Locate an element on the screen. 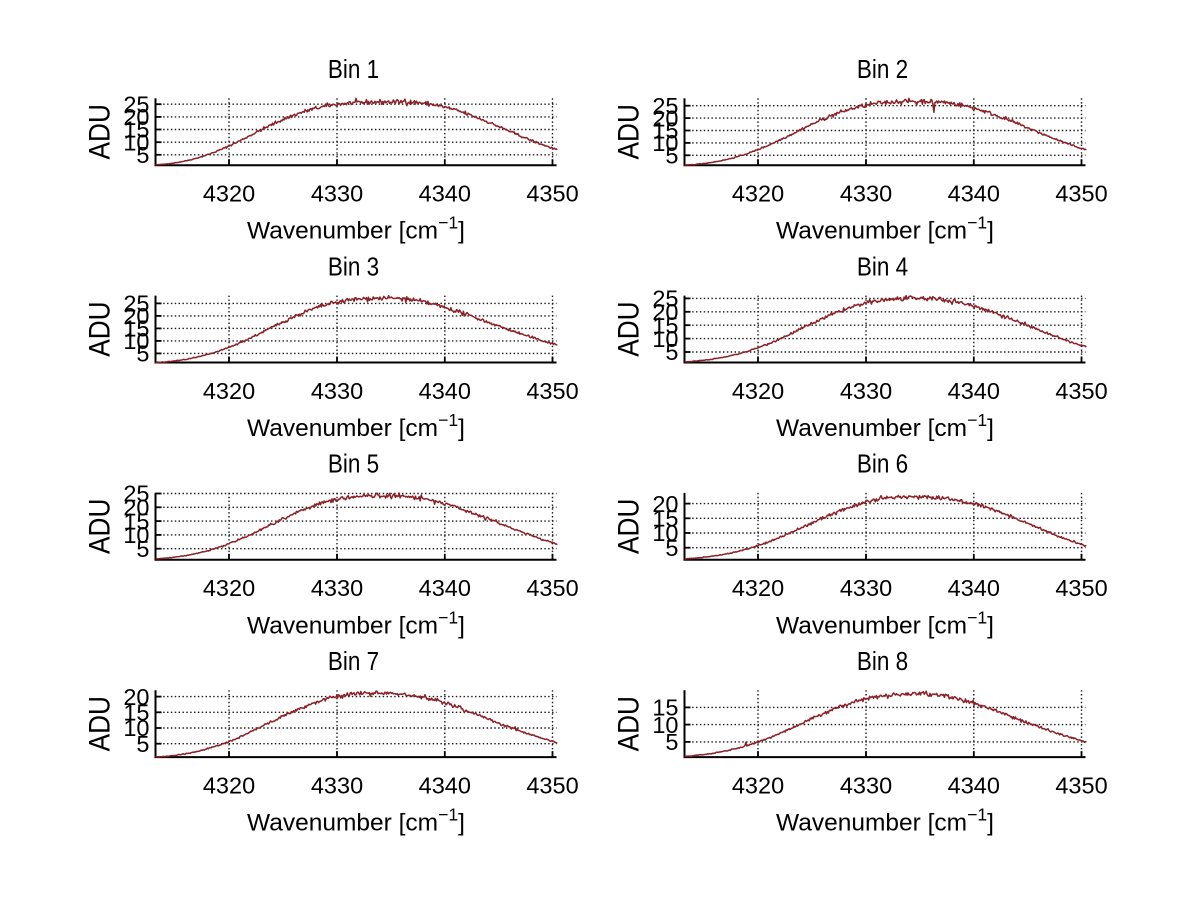  svg-text: Bin 7 is located at coordinates (353, 661).